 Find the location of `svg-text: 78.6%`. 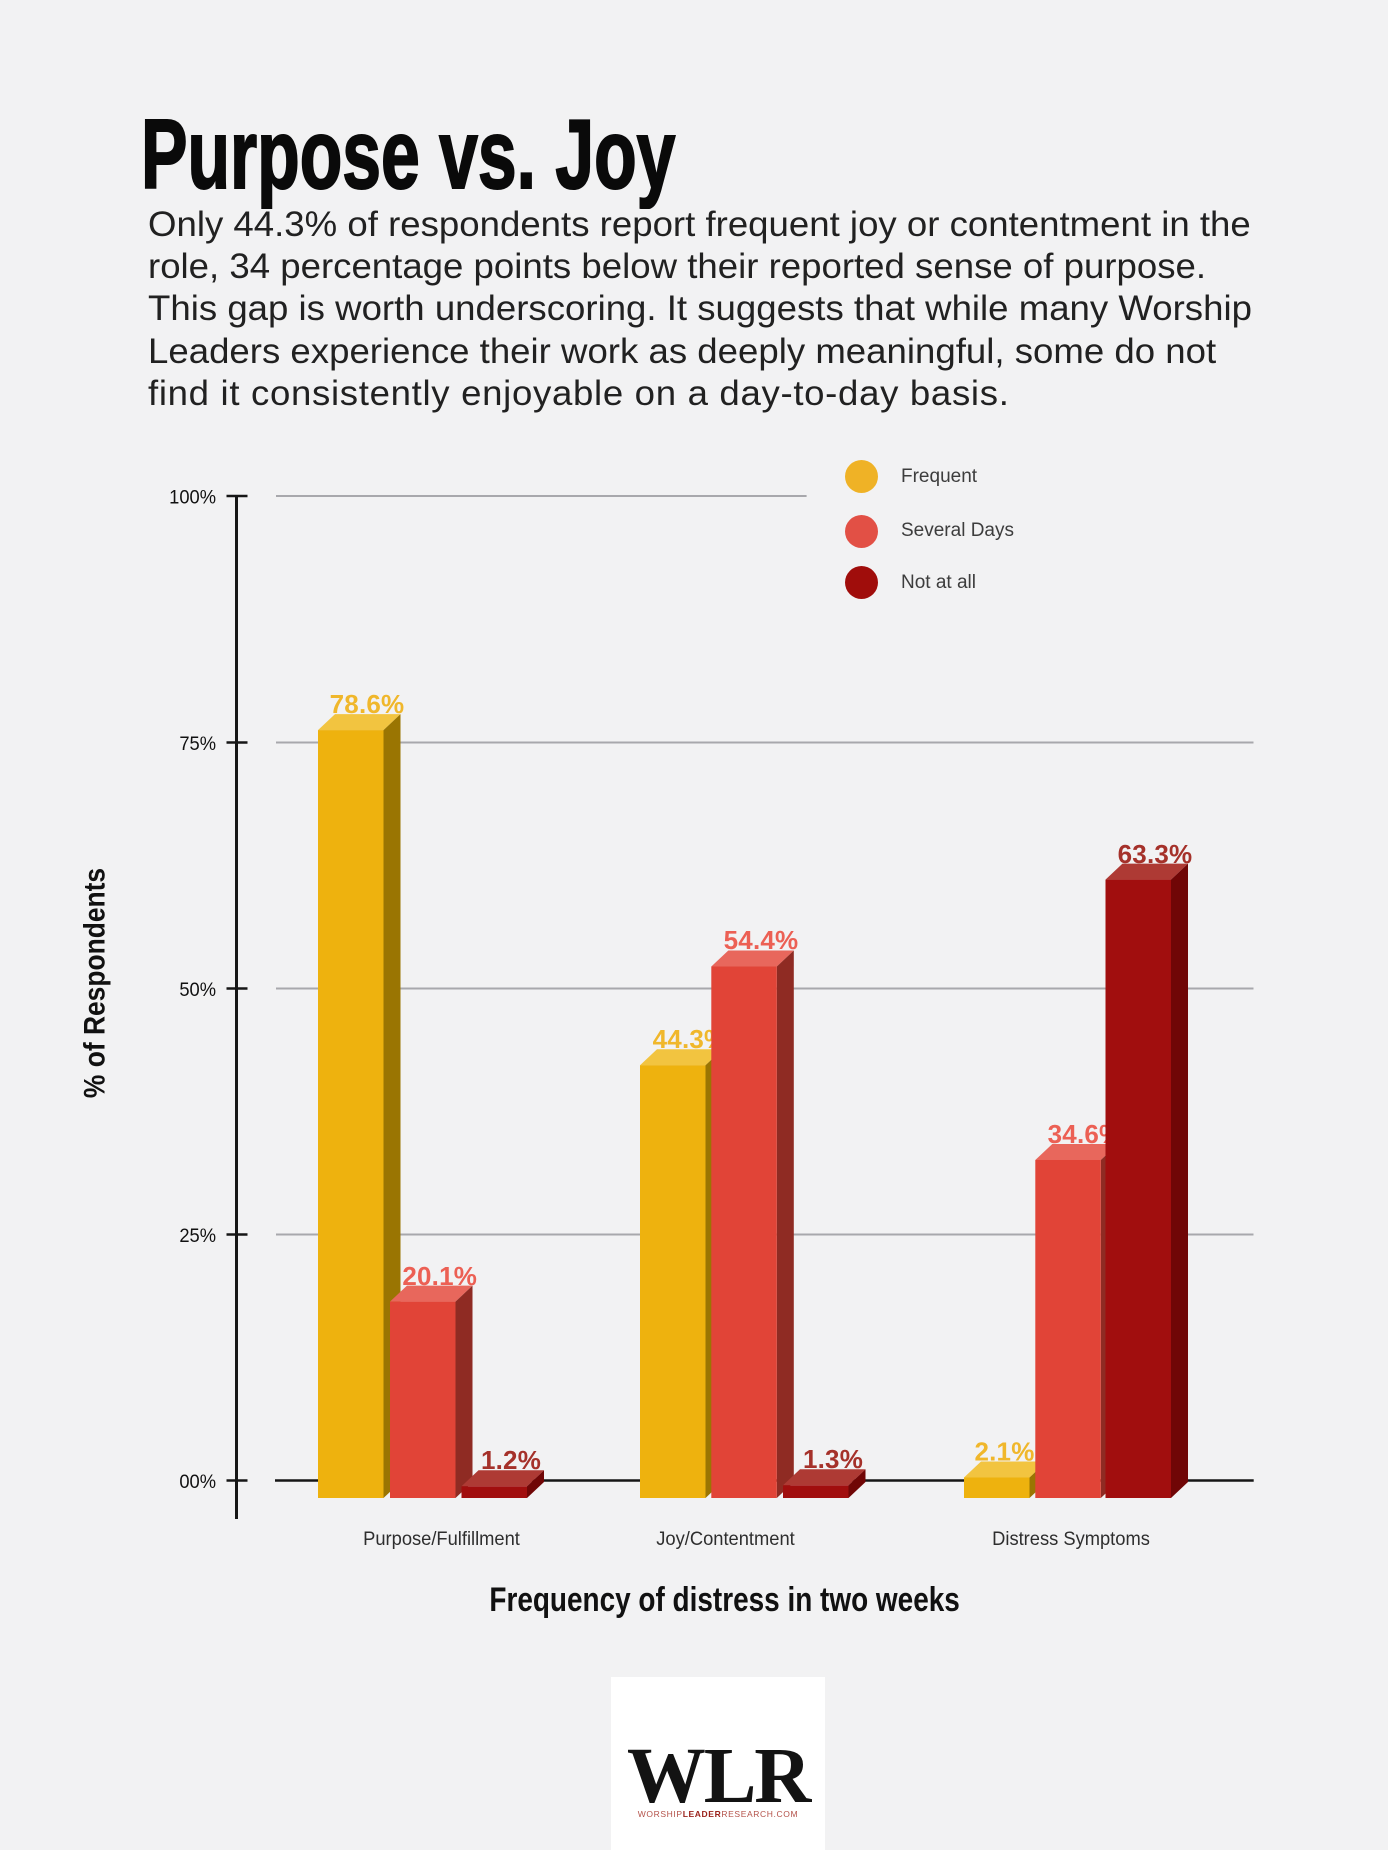

svg-text: 78.6% is located at coordinates (367, 704).